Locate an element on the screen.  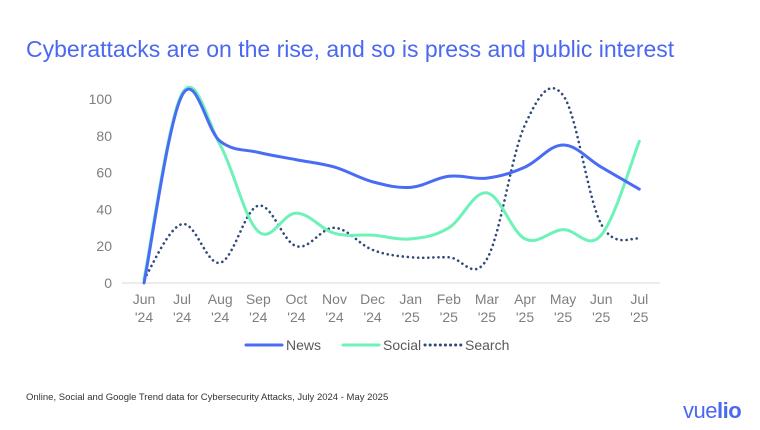
legend-label: News is located at coordinates (303, 345).